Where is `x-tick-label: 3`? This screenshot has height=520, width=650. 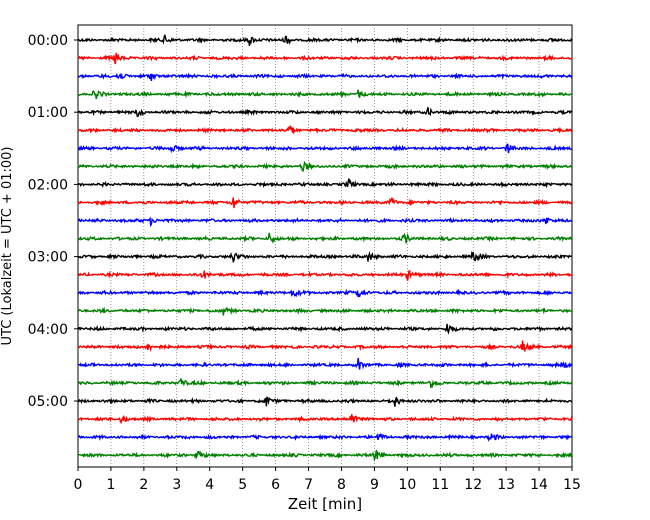 x-tick-label: 3 is located at coordinates (176, 485).